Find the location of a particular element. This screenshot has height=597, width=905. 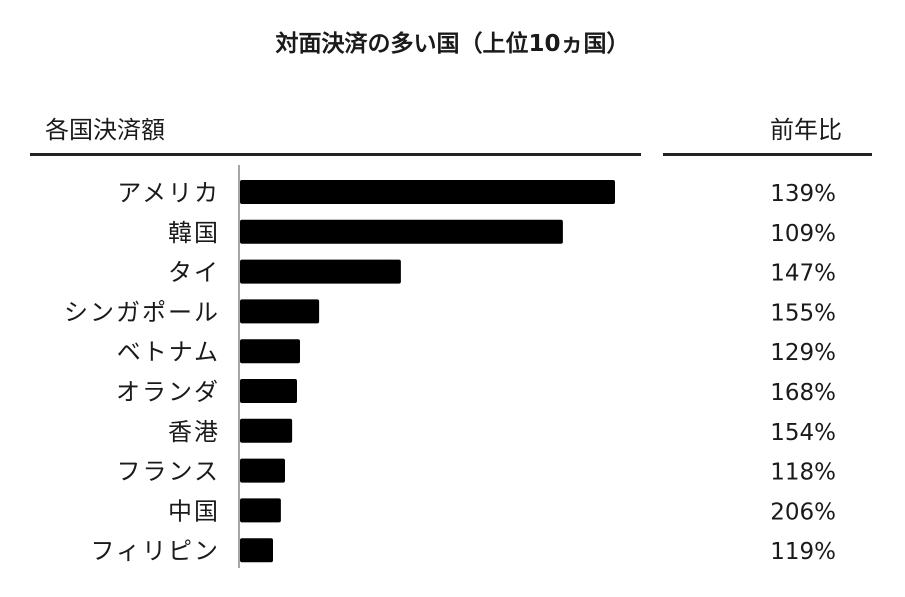

category-label: タイ is located at coordinates (194, 273).